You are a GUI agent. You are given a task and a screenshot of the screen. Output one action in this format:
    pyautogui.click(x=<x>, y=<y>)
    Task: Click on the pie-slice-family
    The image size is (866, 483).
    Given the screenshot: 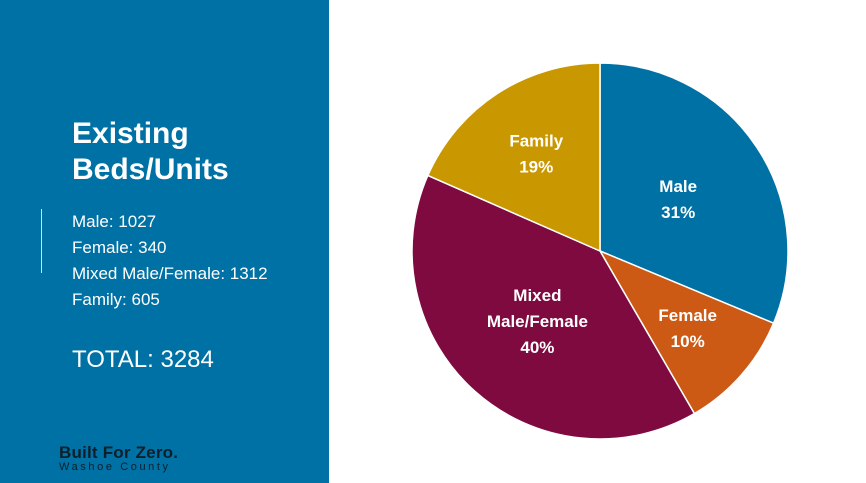 What is the action you would take?
    pyautogui.click(x=513, y=157)
    